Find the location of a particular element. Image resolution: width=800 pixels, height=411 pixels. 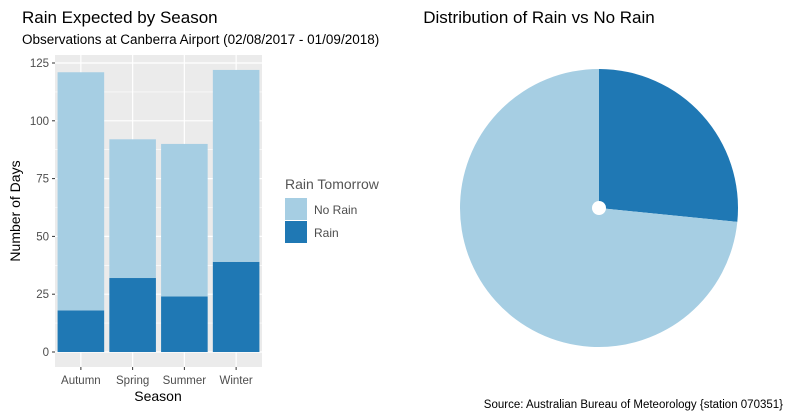

x-tick-label: Autumn is located at coordinates (81, 381).